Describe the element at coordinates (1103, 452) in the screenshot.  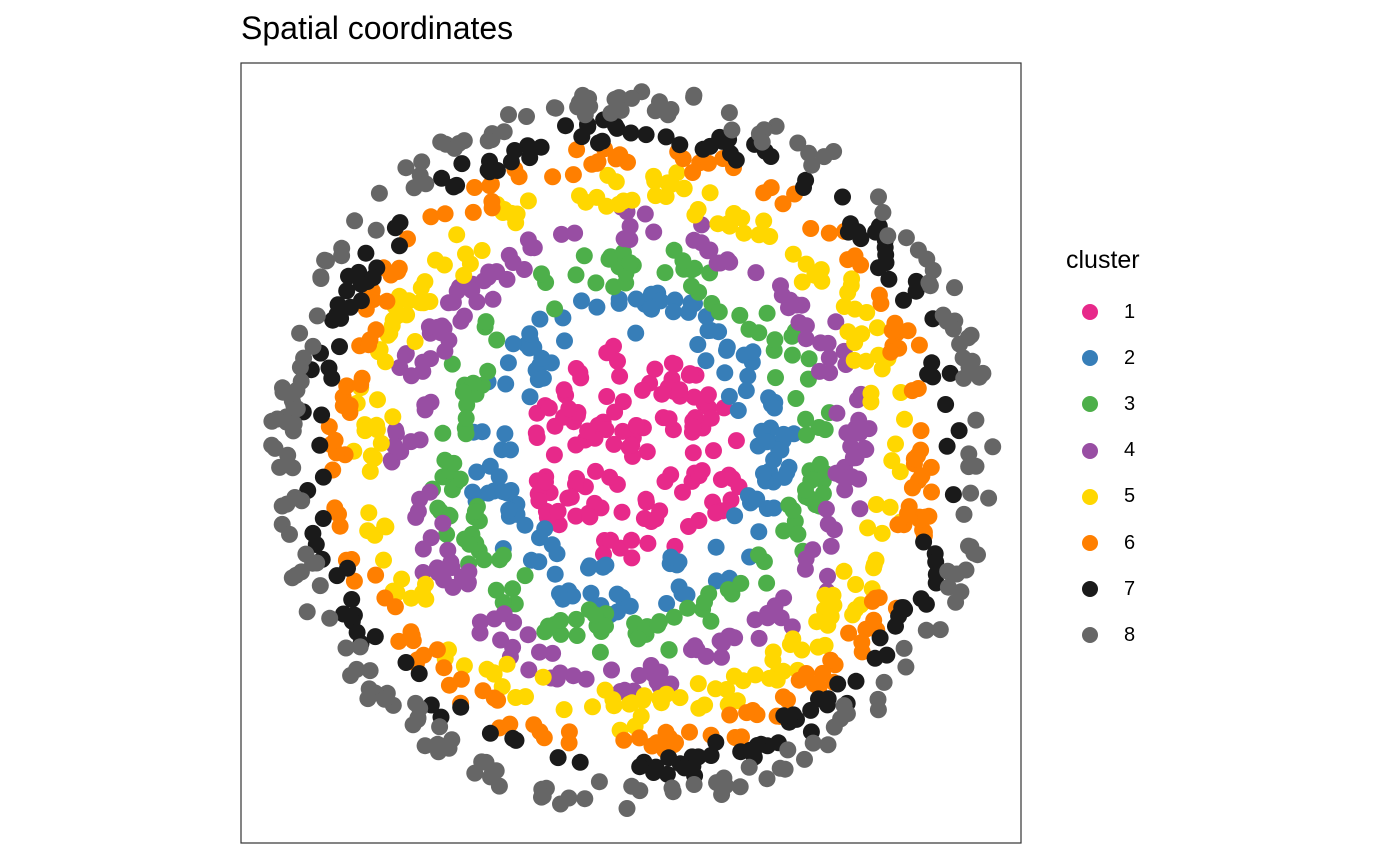
I see `legend: cluster 1 2 3 4 5 6 7 8` at that location.